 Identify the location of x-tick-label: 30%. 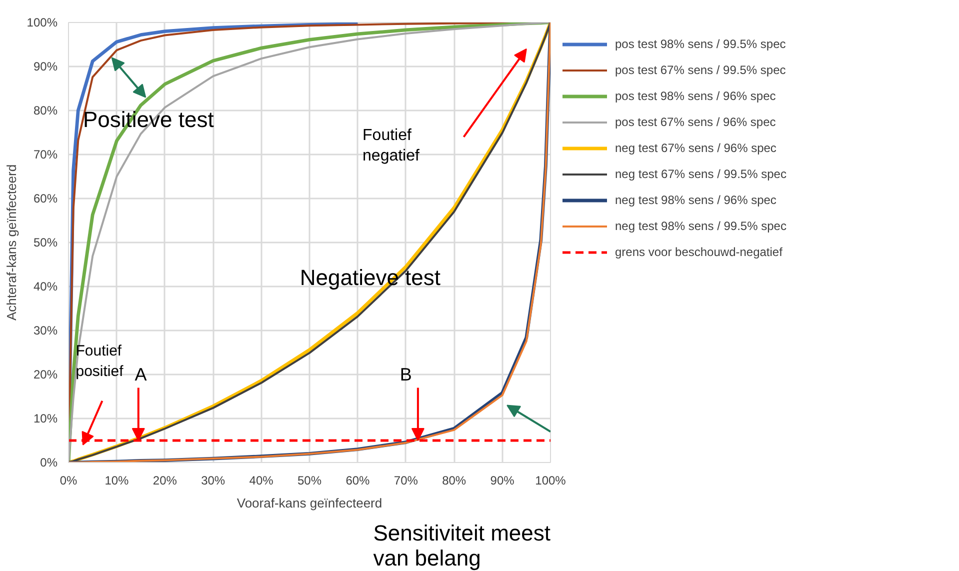
(213, 481).